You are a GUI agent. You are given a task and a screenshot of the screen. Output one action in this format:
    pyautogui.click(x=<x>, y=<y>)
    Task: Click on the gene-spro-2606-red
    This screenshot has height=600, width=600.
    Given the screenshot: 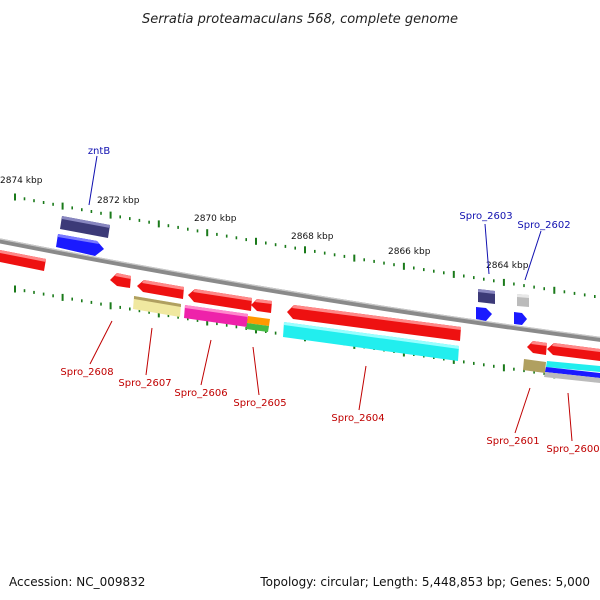 What is the action you would take?
    pyautogui.click(x=220, y=300)
    